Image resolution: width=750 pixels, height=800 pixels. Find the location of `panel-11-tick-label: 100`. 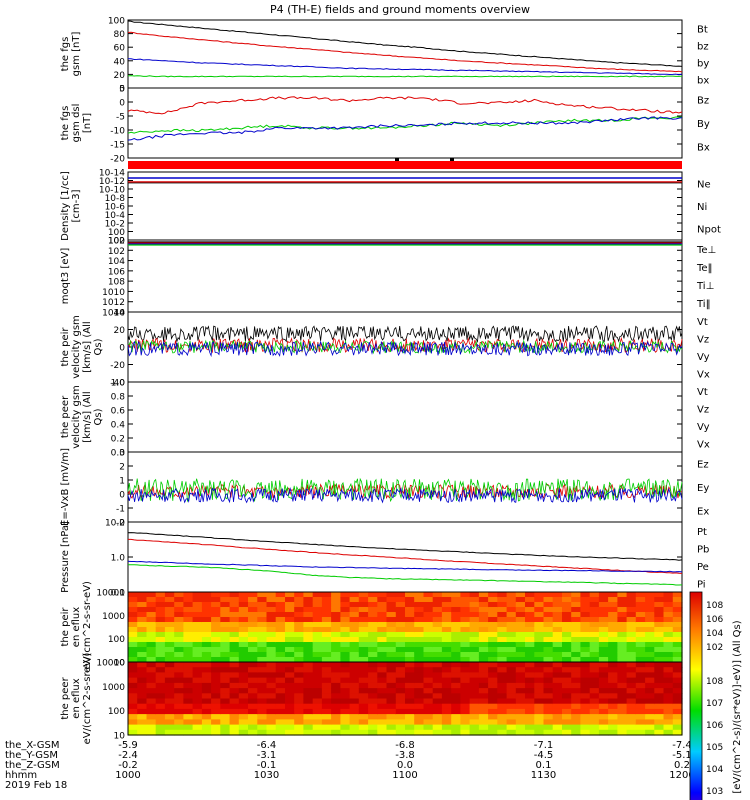

panel-11-tick-label: 100 is located at coordinates (116, 712).